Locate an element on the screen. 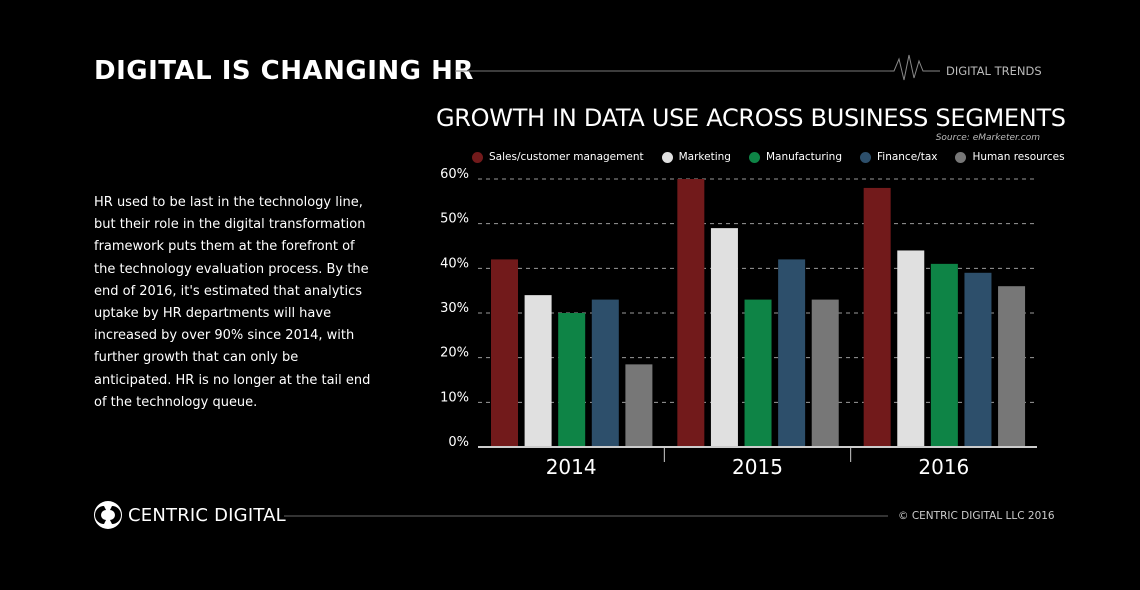 Image resolution: width=1140 pixels, height=590 pixels. bar-2015-finance-tax is located at coordinates (792, 353).